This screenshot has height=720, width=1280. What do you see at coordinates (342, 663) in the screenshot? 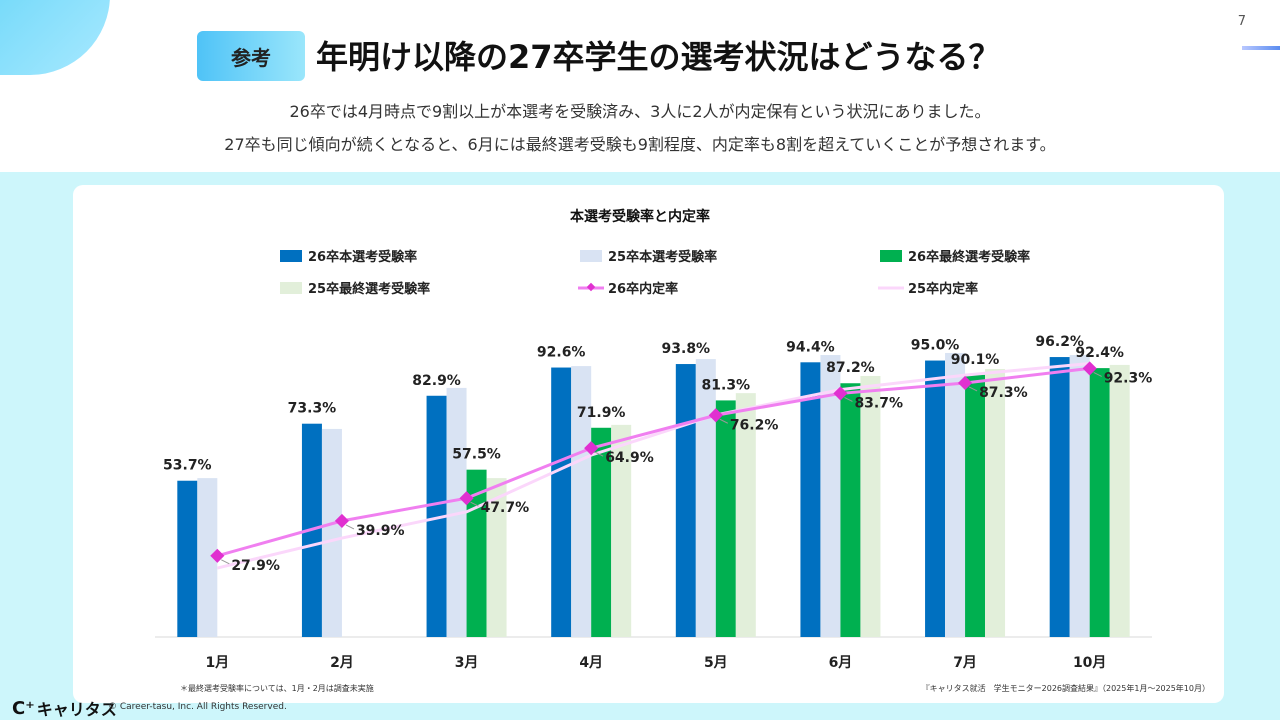
I see `x-tick-label: 2月` at bounding box center [342, 663].